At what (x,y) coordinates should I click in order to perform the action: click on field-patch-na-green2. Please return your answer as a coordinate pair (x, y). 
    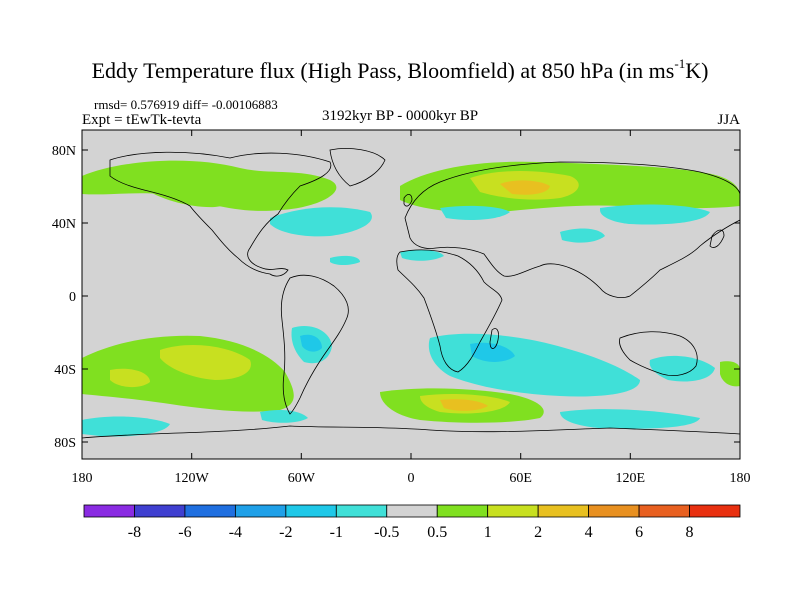
    Looking at the image, I should click on (194, 190).